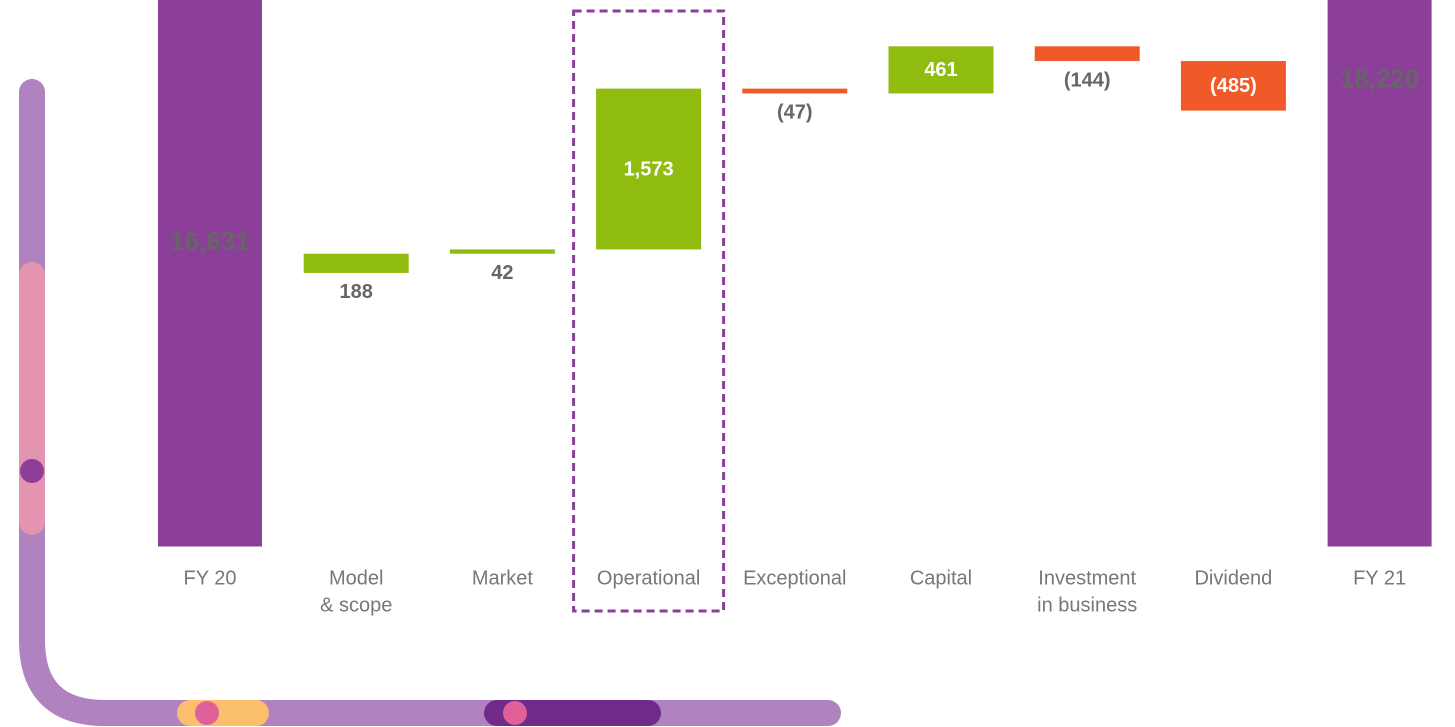 The height and width of the screenshot is (727, 1455). I want to click on x-tick-label: Investment, so click(1087, 578).